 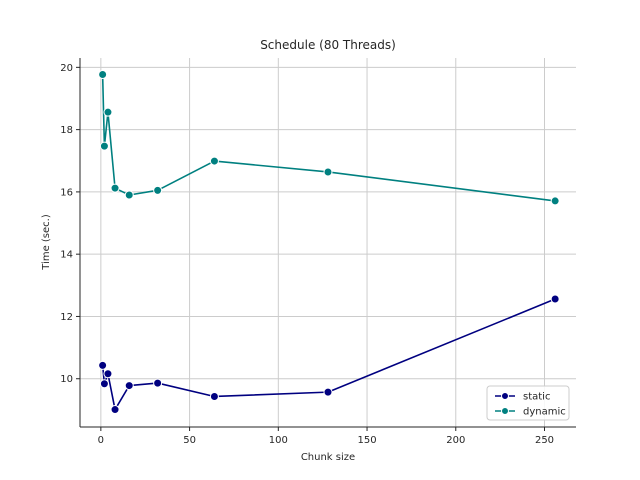 What do you see at coordinates (505, 411) in the screenshot?
I see `legend-marker-dynamic` at bounding box center [505, 411].